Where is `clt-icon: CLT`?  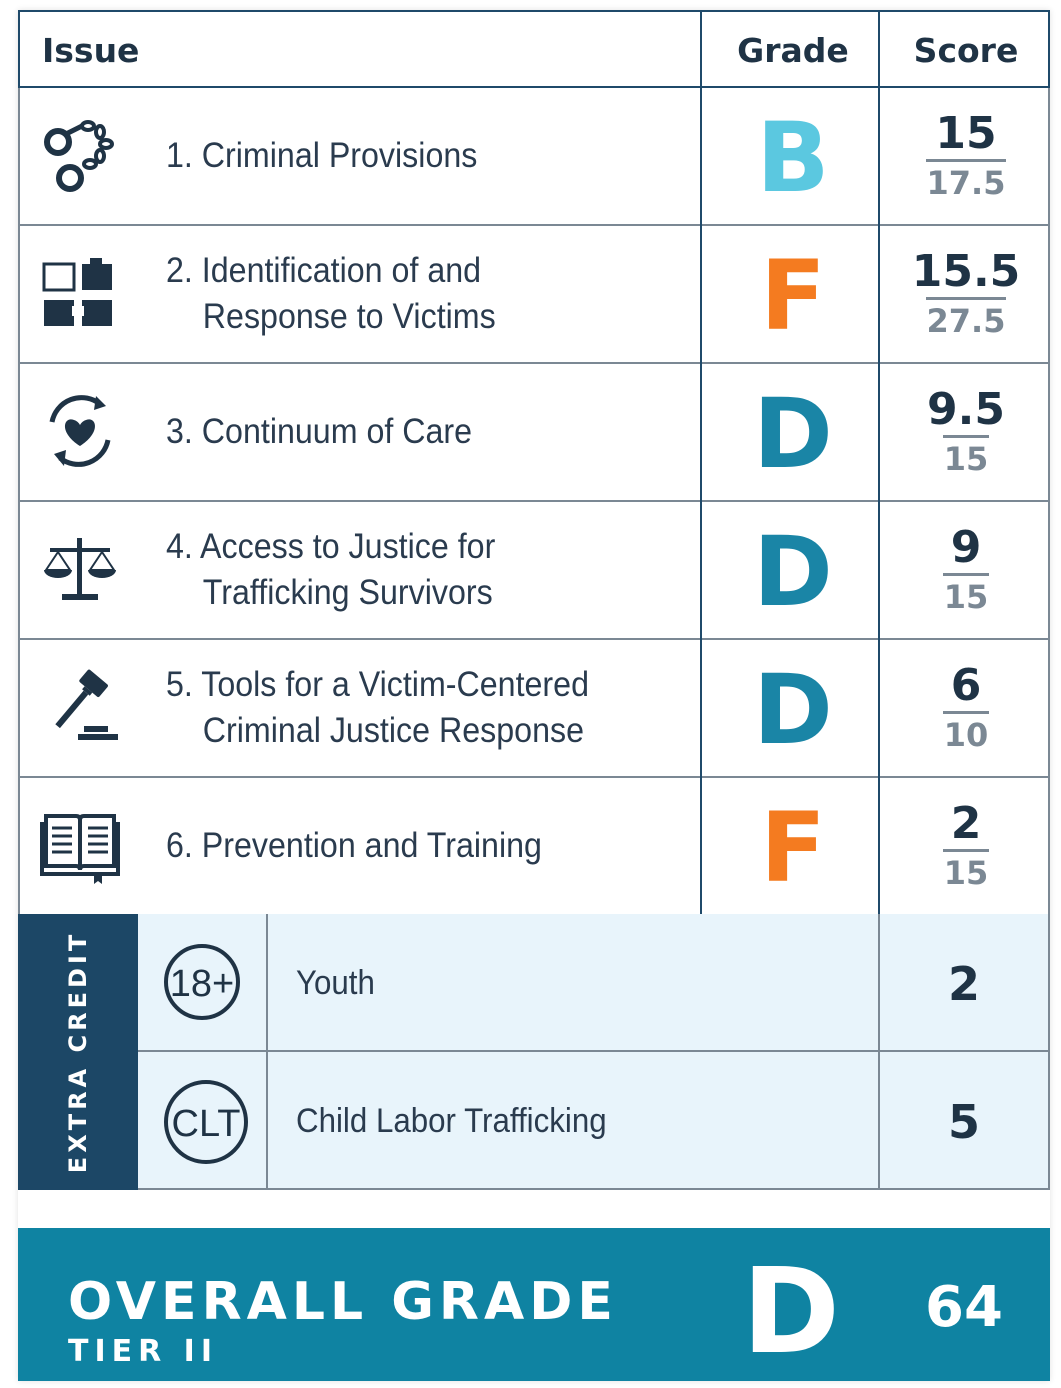
clt-icon: CLT is located at coordinates (206, 1122).